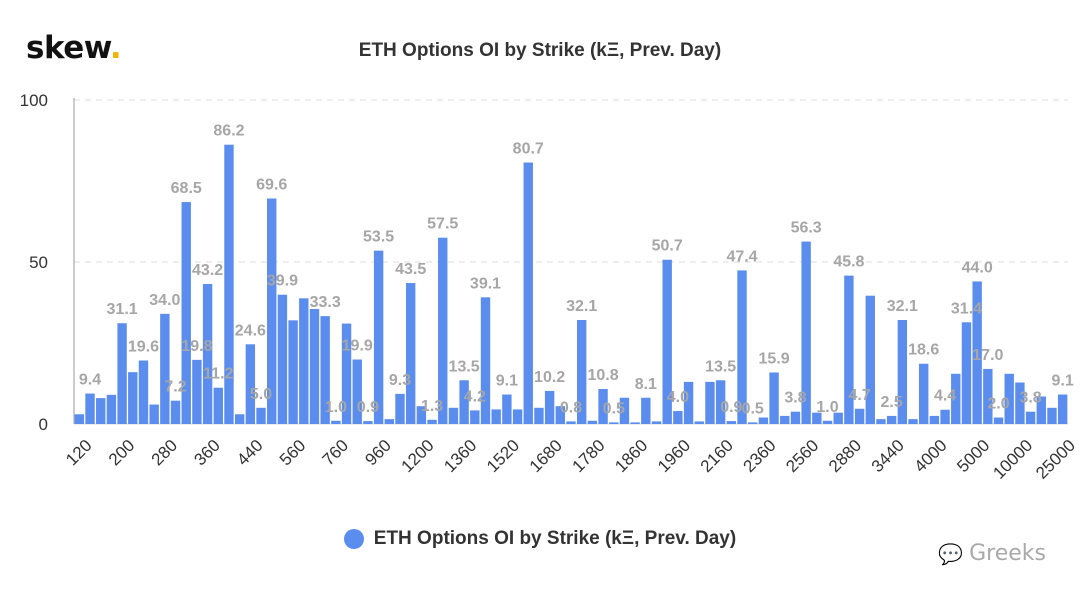  Describe the element at coordinates (357, 346) in the screenshot. I see `data-label: 19.9` at that location.